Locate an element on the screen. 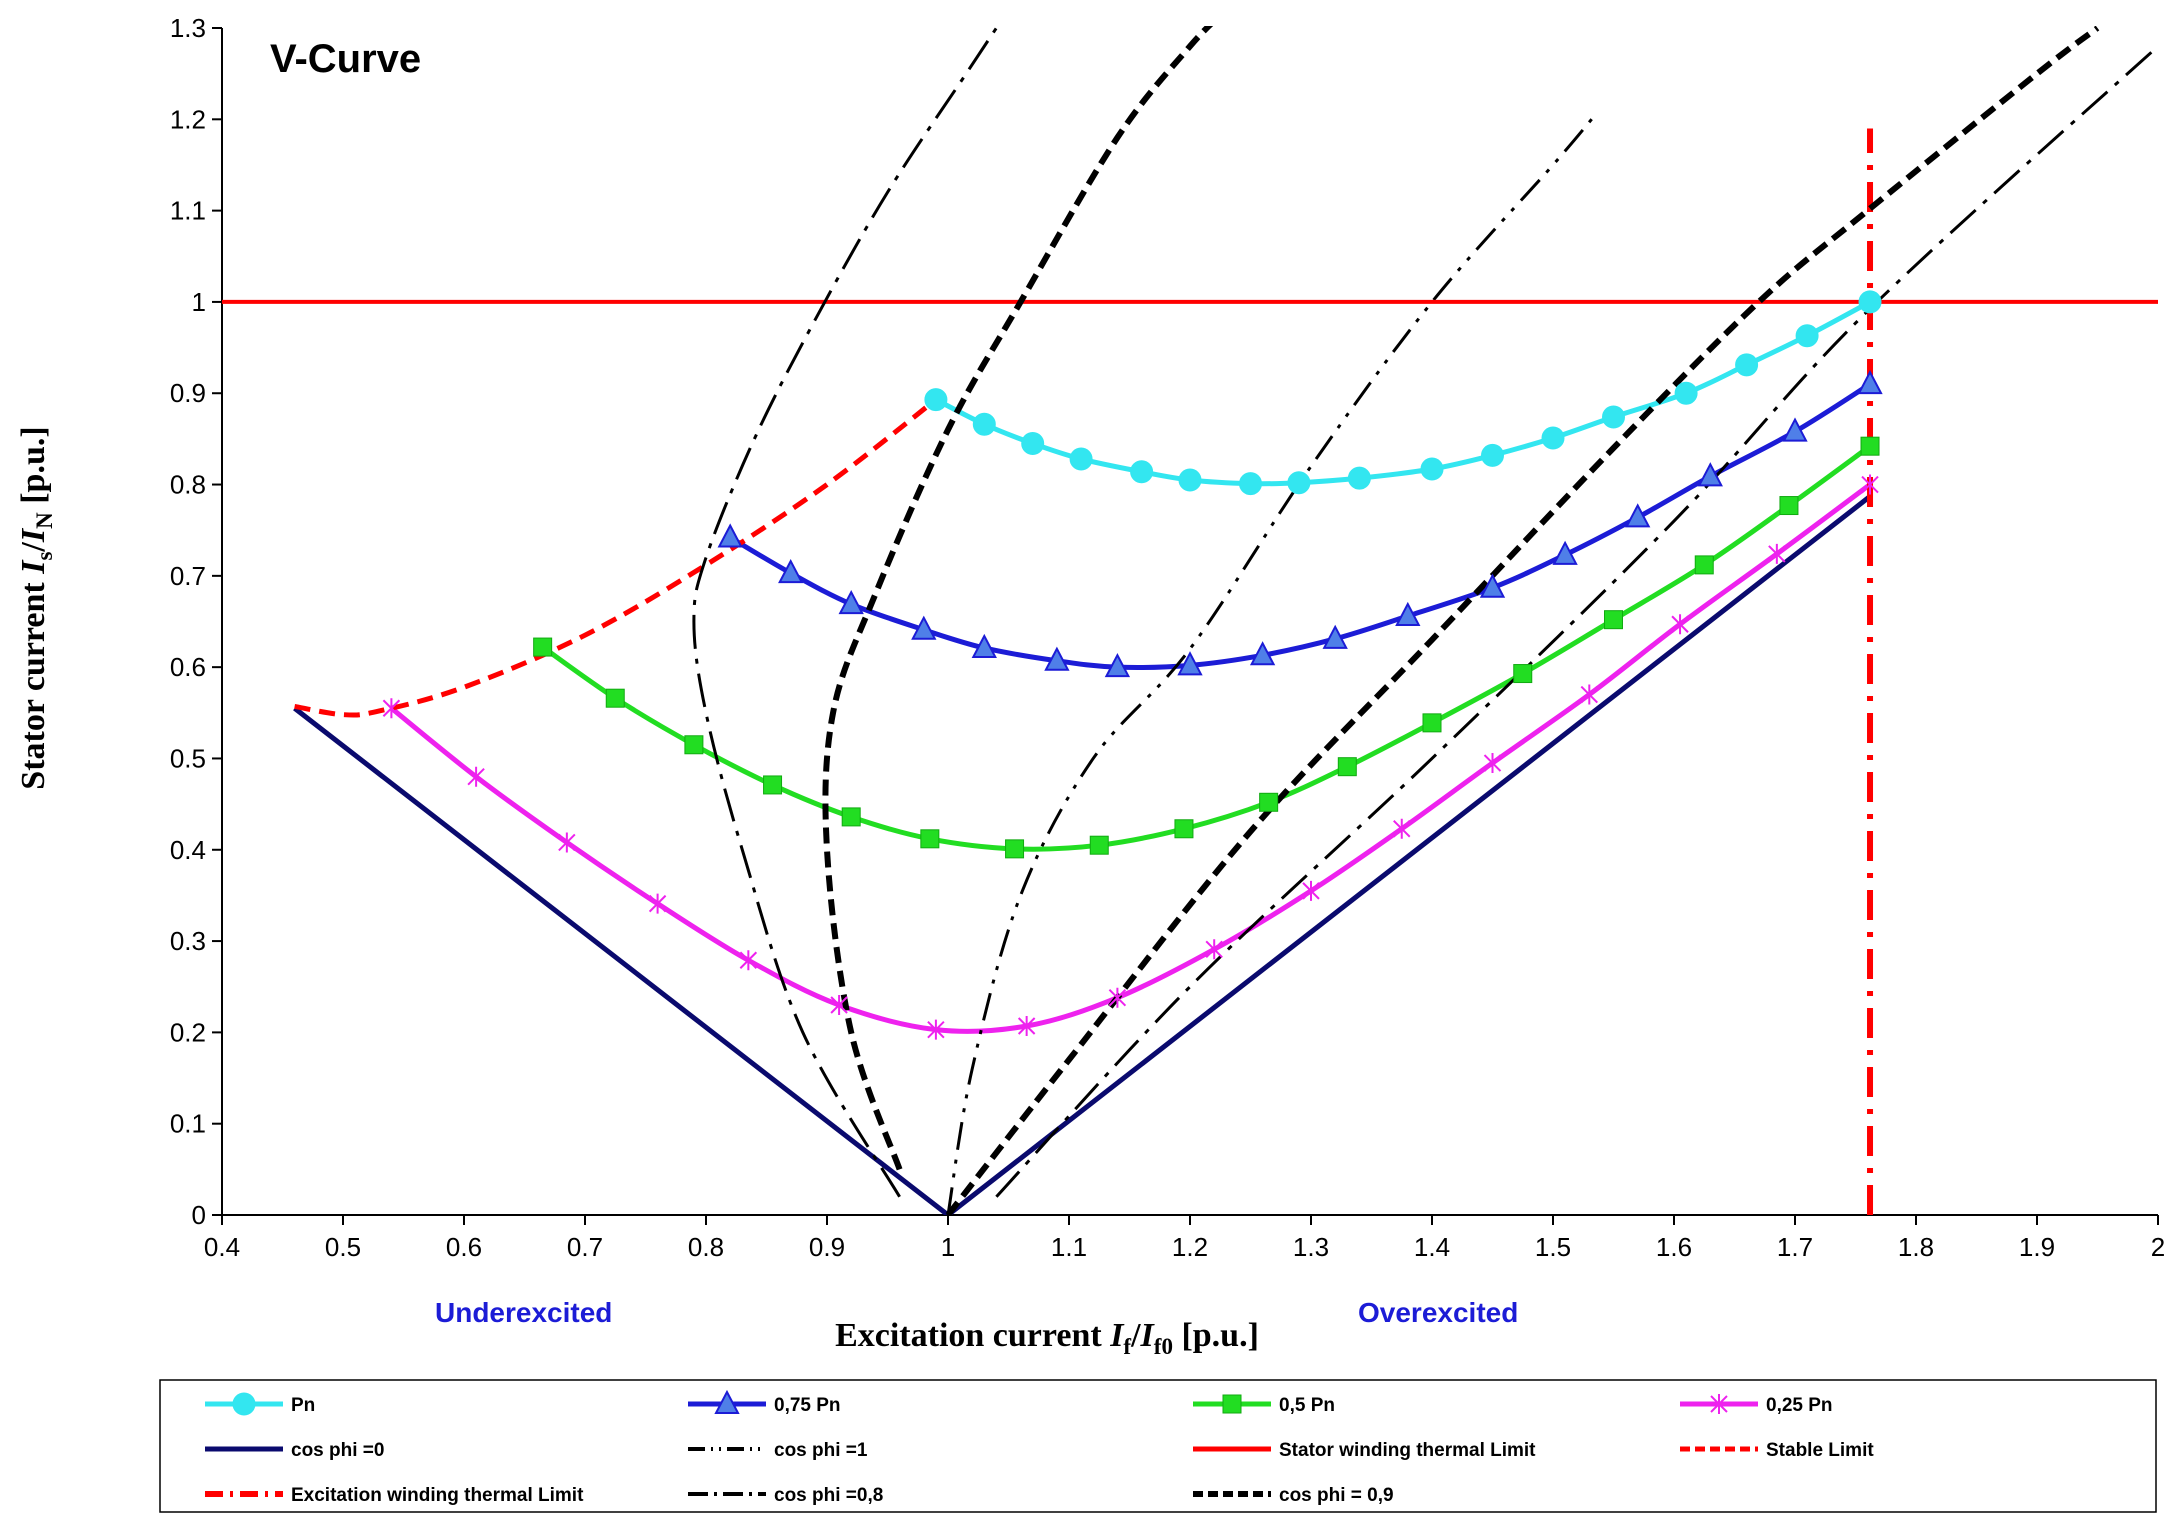 The width and height of the screenshot is (2175, 1517). legend-label: Stator winding thermal Limit is located at coordinates (1407, 1450).